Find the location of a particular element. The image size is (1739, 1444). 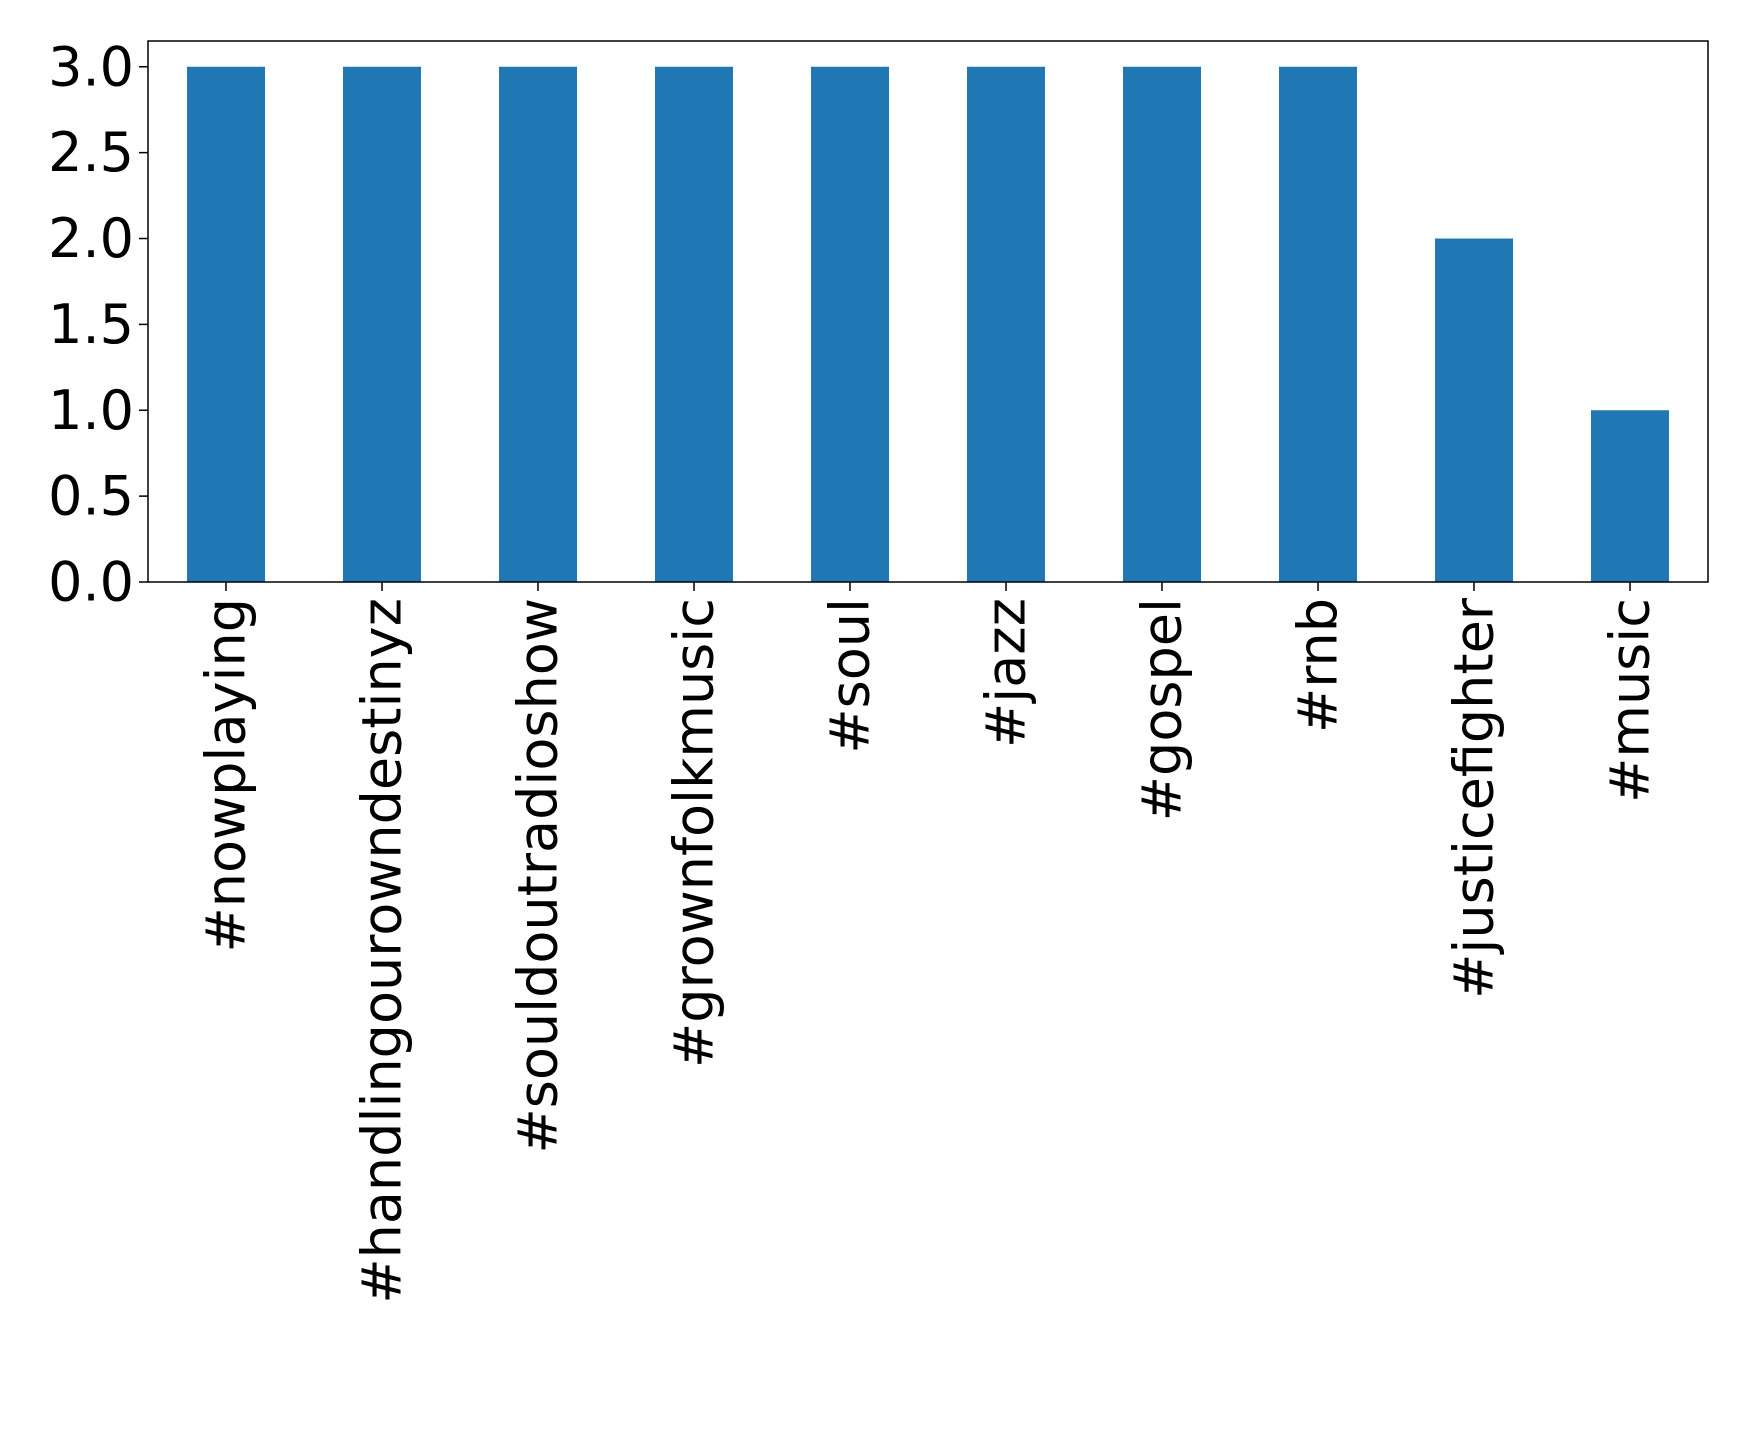

y-tick-label: 1.0 is located at coordinates (91, 410).